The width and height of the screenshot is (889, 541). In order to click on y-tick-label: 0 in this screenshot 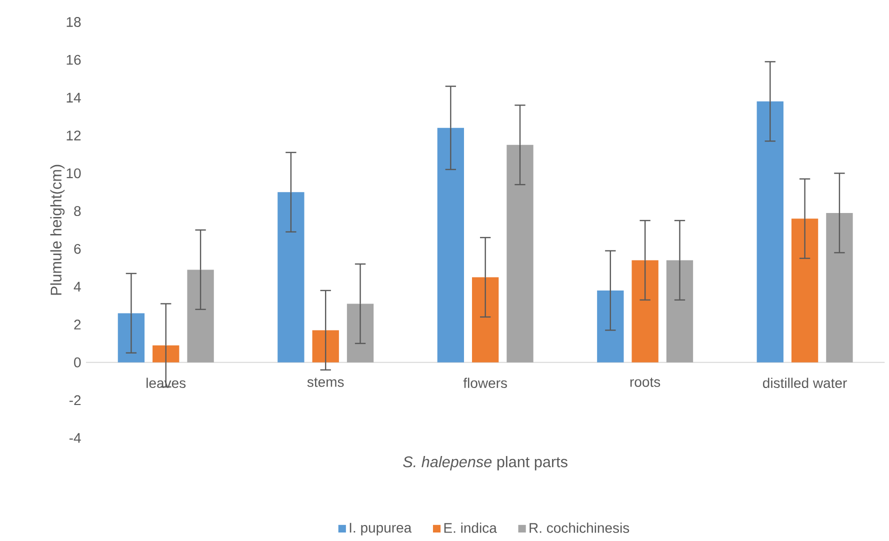, I will do `click(77, 362)`.